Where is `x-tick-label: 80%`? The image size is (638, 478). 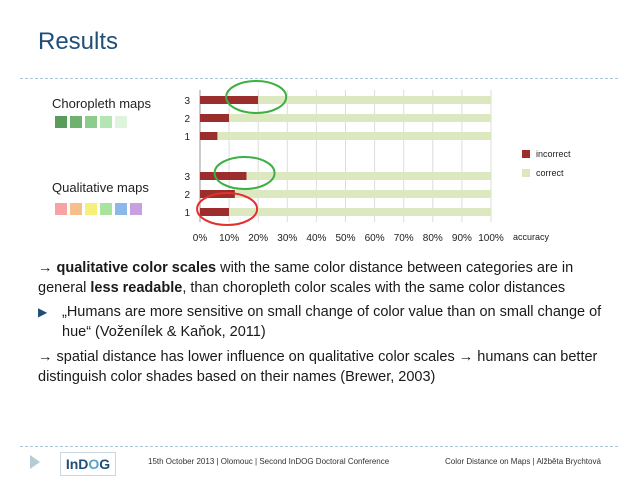 x-tick-label: 80% is located at coordinates (433, 238).